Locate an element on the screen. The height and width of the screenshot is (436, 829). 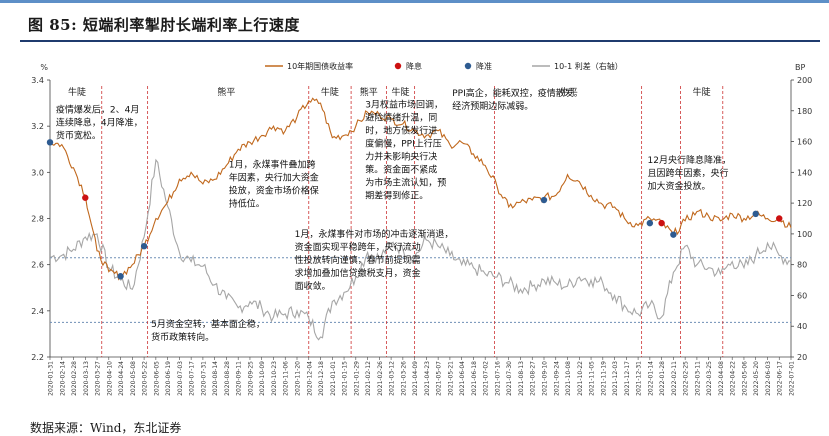
annotation-a6-line: 5月资金空转，基本面企稳， is located at coordinates (208, 324).